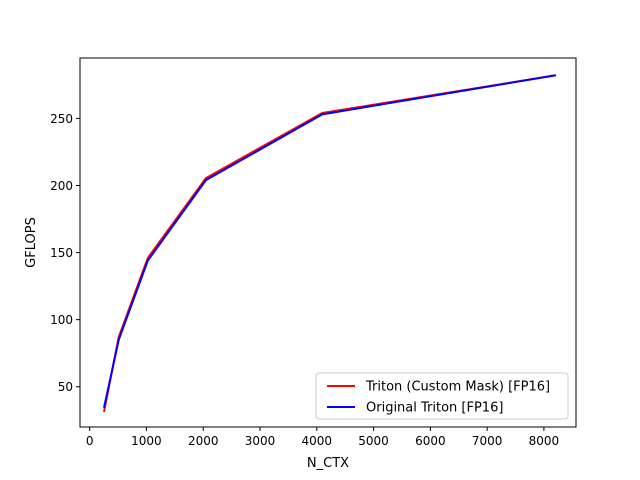 This screenshot has width=640, height=480. Describe the element at coordinates (146, 441) in the screenshot. I see `x-tick-label: 1000` at that location.